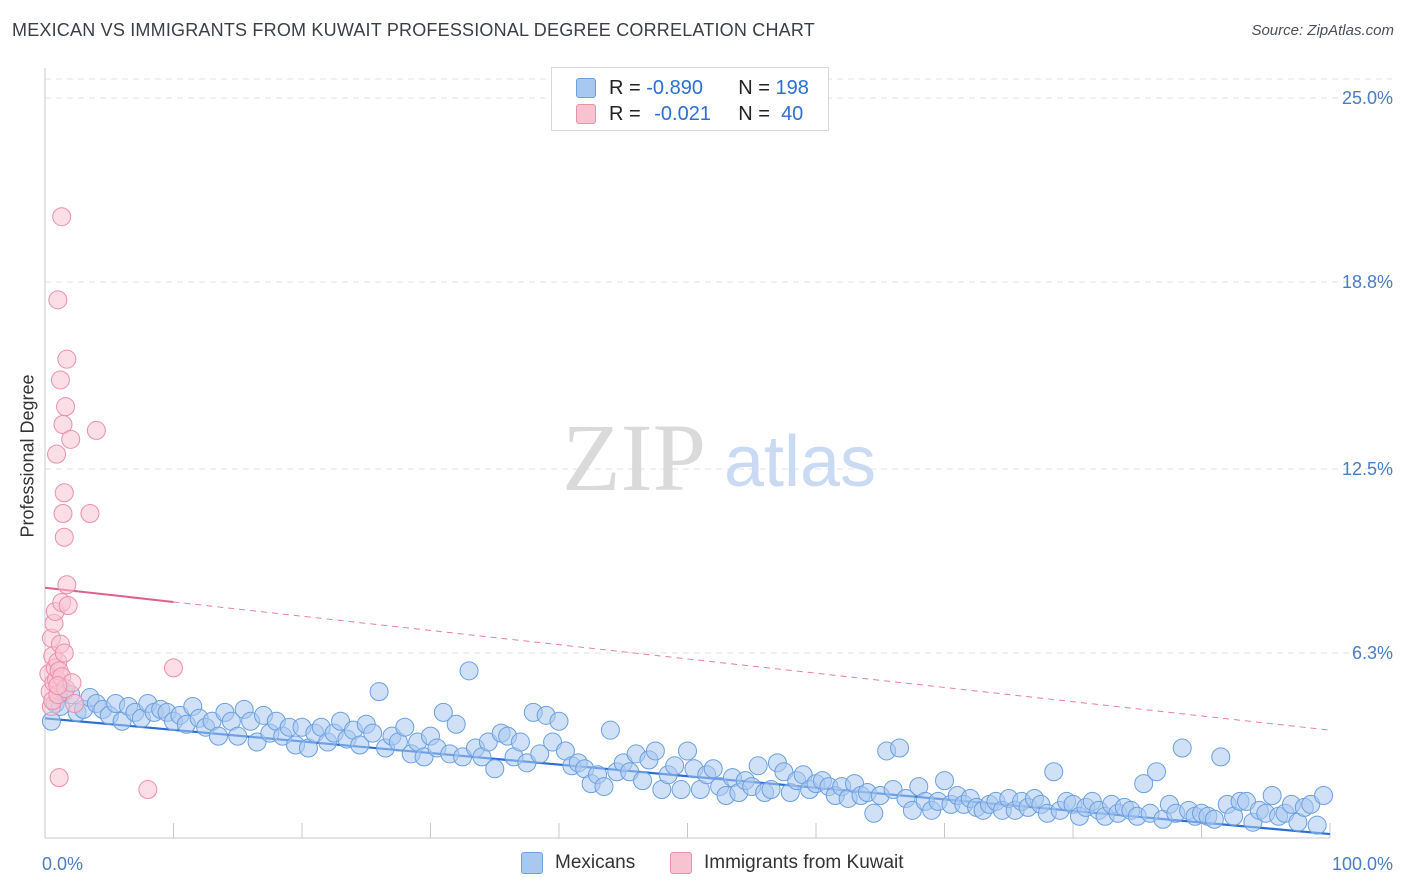  Describe the element at coordinates (681, 863) in the screenshot. I see `series-swatch-kuwait` at that location.